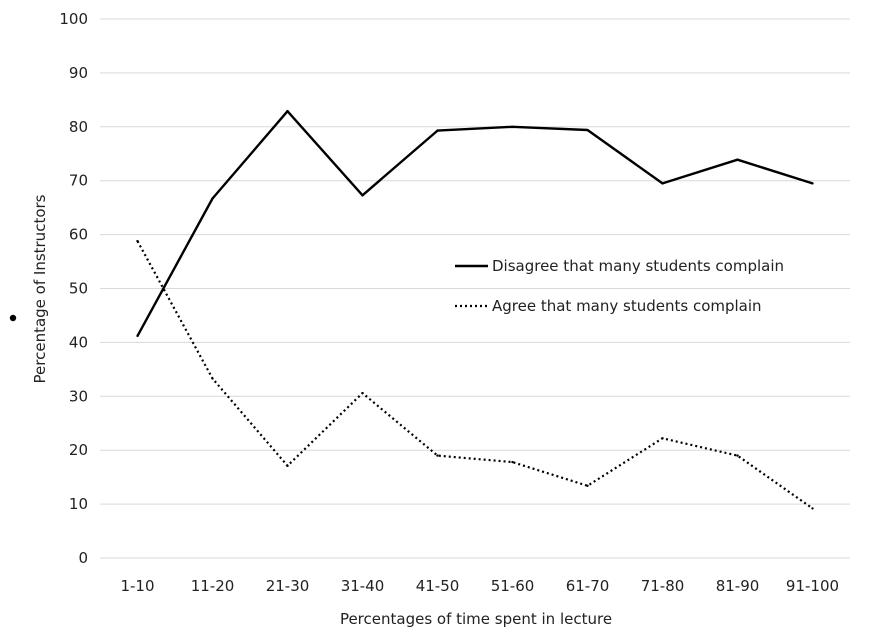 Image resolution: width=872 pixels, height=632 pixels. What do you see at coordinates (83, 558) in the screenshot?
I see `y-tick-label: 0` at bounding box center [83, 558].